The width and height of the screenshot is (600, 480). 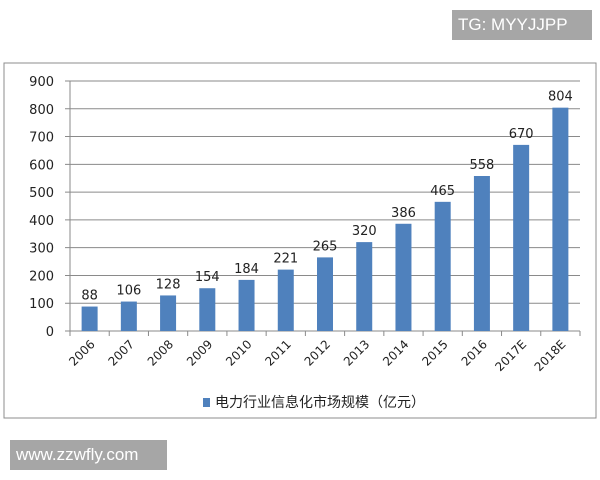 What do you see at coordinates (41, 165) in the screenshot?
I see `y-tick-label: 600` at bounding box center [41, 165].